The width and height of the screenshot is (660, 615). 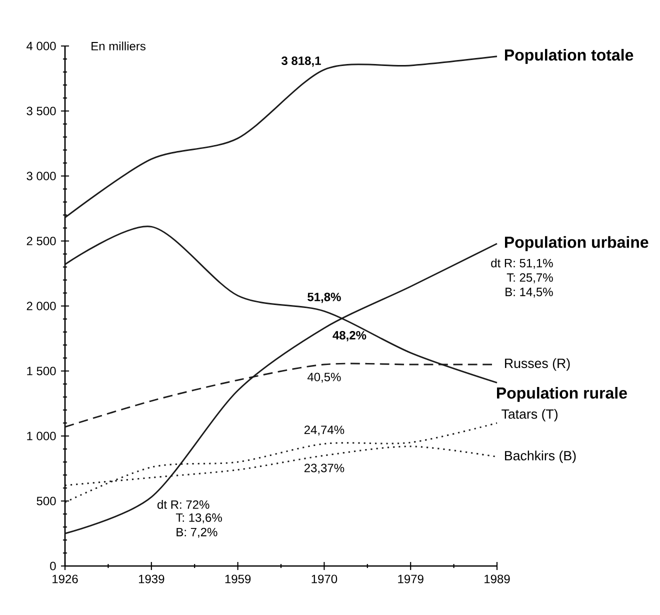 What do you see at coordinates (41, 176) in the screenshot?
I see `y-tick-label: 3 000` at bounding box center [41, 176].